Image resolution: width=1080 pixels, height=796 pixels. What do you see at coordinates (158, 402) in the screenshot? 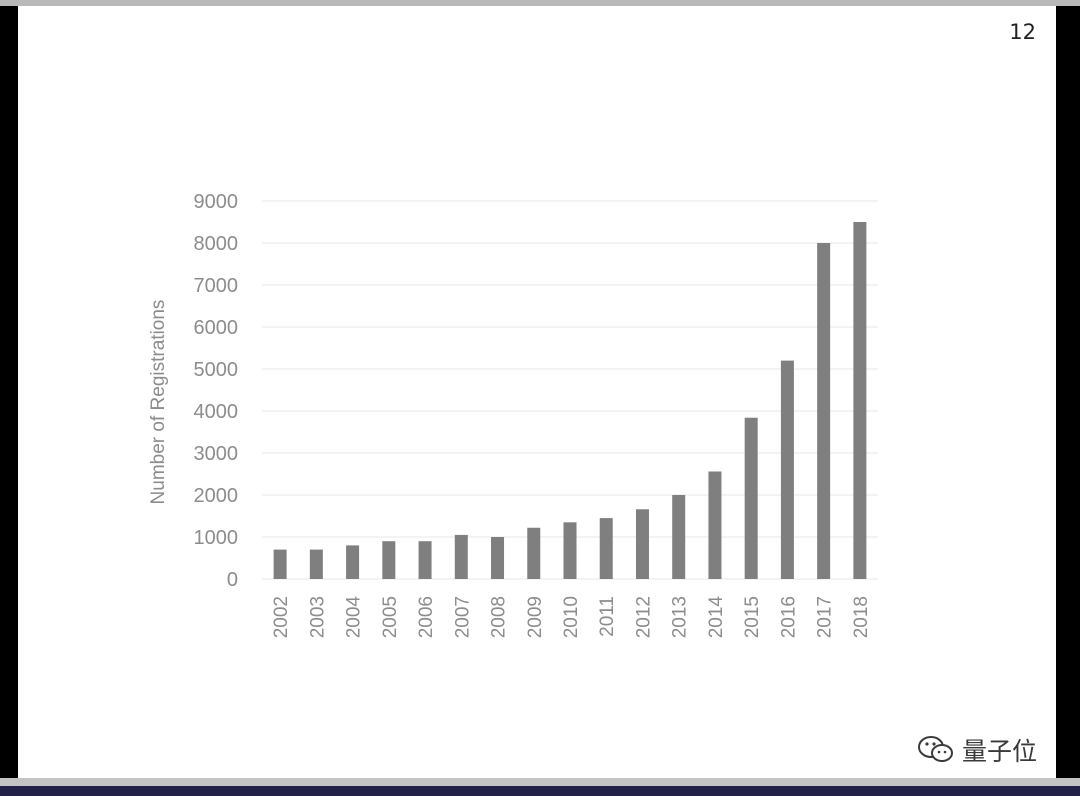
I see `y-axis-label: Number of Registrations` at bounding box center [158, 402].